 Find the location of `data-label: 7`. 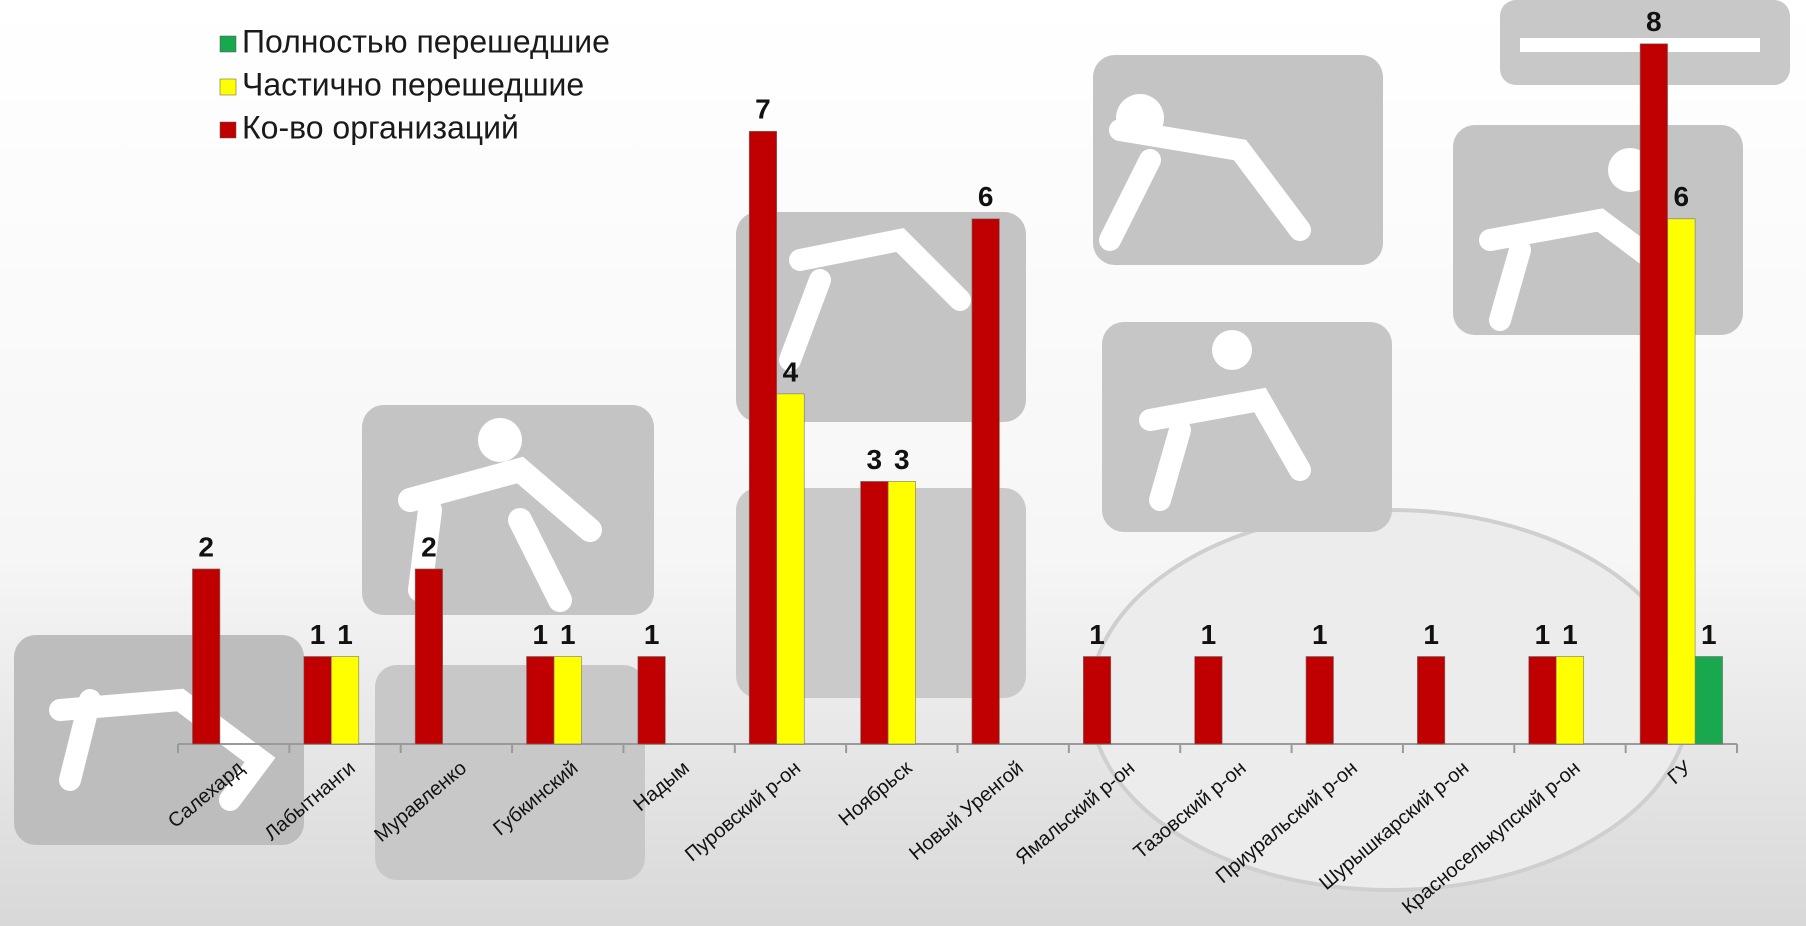

data-label: 7 is located at coordinates (763, 109).